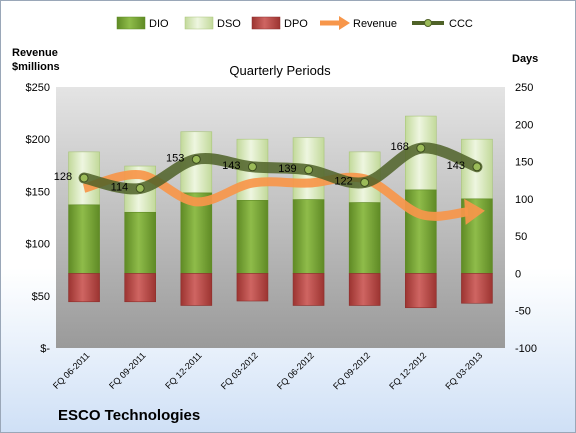 The image size is (576, 433). I want to click on y-left-title-line1: Revenue, so click(35, 53).